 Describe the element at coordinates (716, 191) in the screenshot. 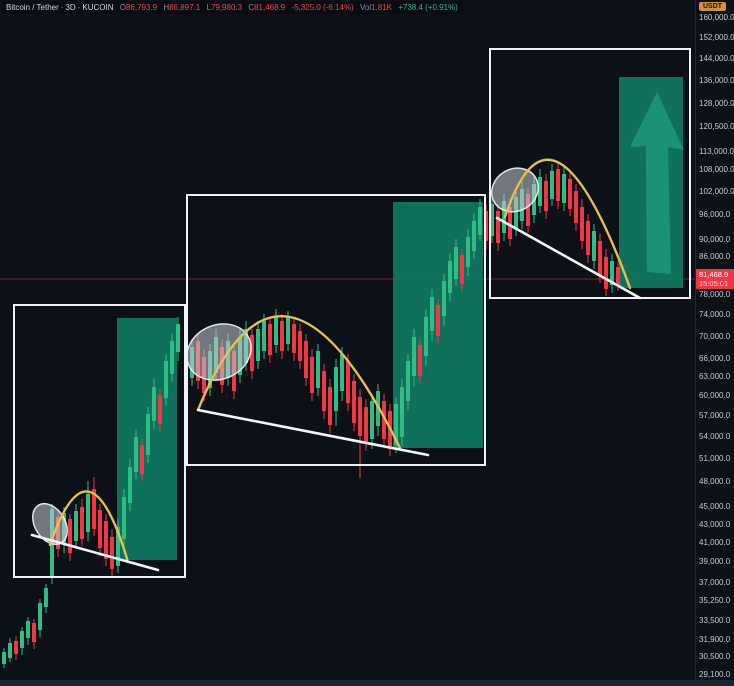

I see `price-tick: 102,000.0` at that location.